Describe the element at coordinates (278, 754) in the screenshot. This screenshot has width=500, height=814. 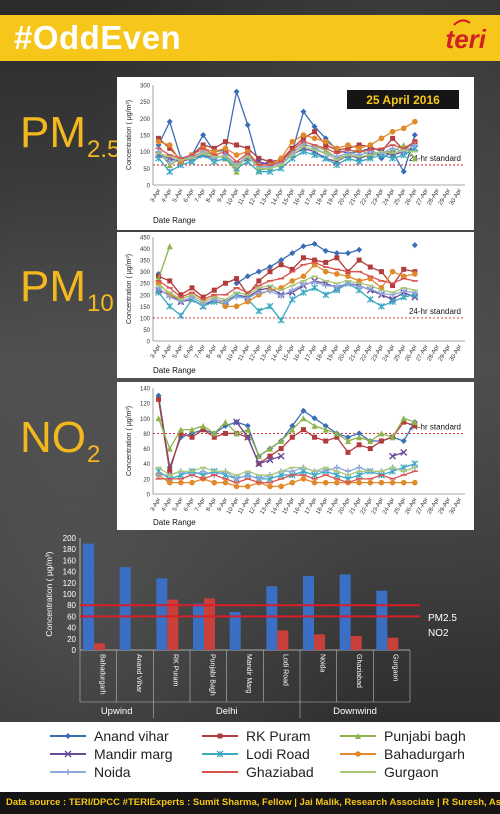
I see `legend-label: Lodi Road` at that location.